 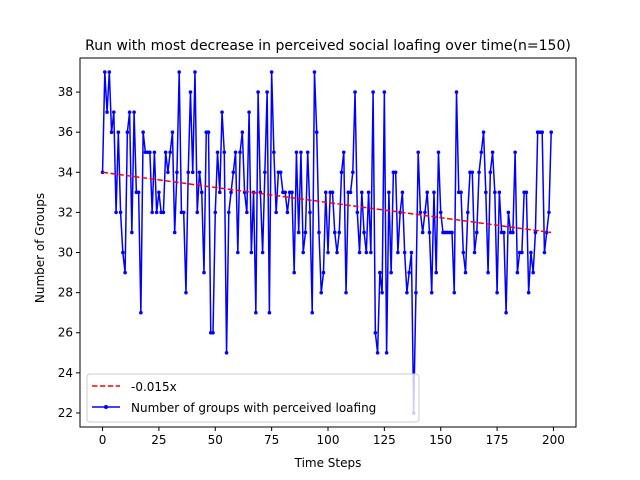 What do you see at coordinates (65, 92) in the screenshot?
I see `y-tick-label: 38` at bounding box center [65, 92].